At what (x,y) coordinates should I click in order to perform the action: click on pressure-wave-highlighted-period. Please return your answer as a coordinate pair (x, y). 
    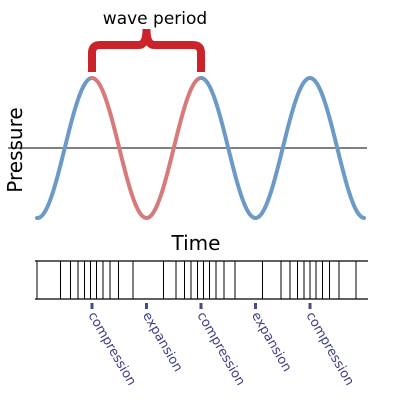
    Looking at the image, I should click on (146, 148).